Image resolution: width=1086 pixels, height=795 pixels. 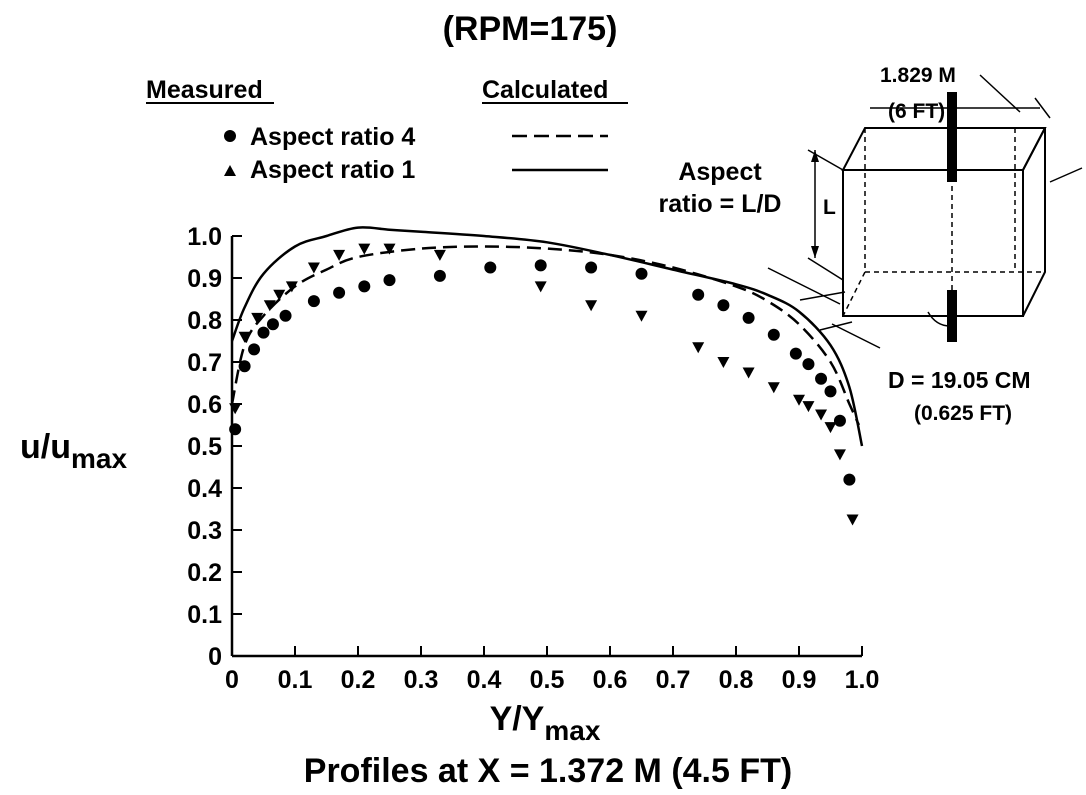 What do you see at coordinates (952, 137) in the screenshot?
I see `shaft-top` at bounding box center [952, 137].